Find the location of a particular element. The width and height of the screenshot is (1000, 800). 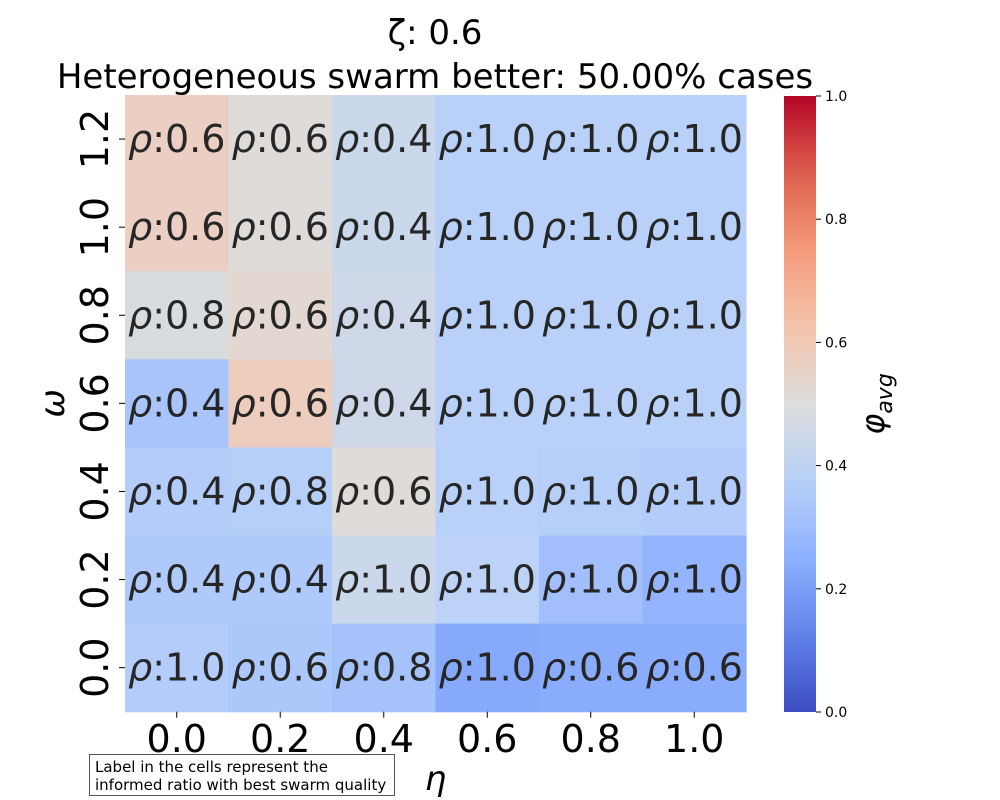

colorbar-tick-label: 0.0 is located at coordinates (836, 713).